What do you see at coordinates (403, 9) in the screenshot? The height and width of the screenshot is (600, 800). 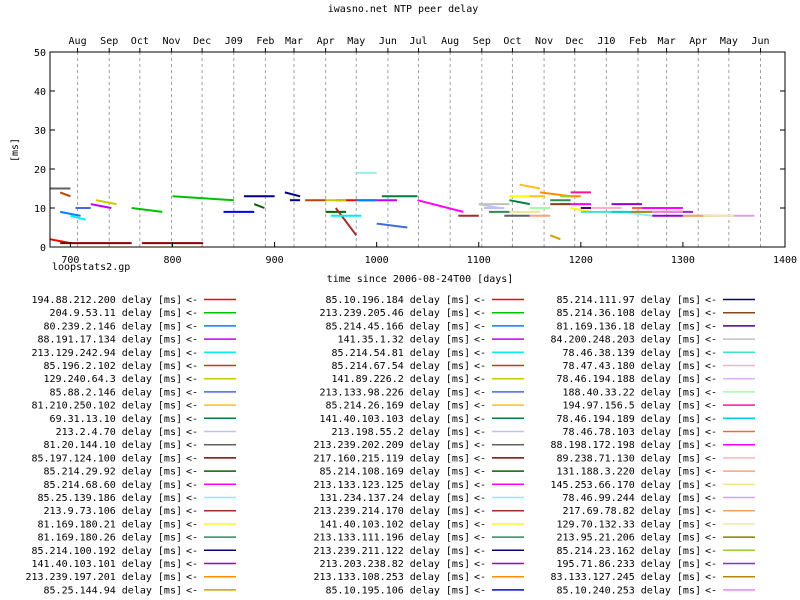 I see `chart-title: iwasno.net NTP peer delay` at bounding box center [403, 9].